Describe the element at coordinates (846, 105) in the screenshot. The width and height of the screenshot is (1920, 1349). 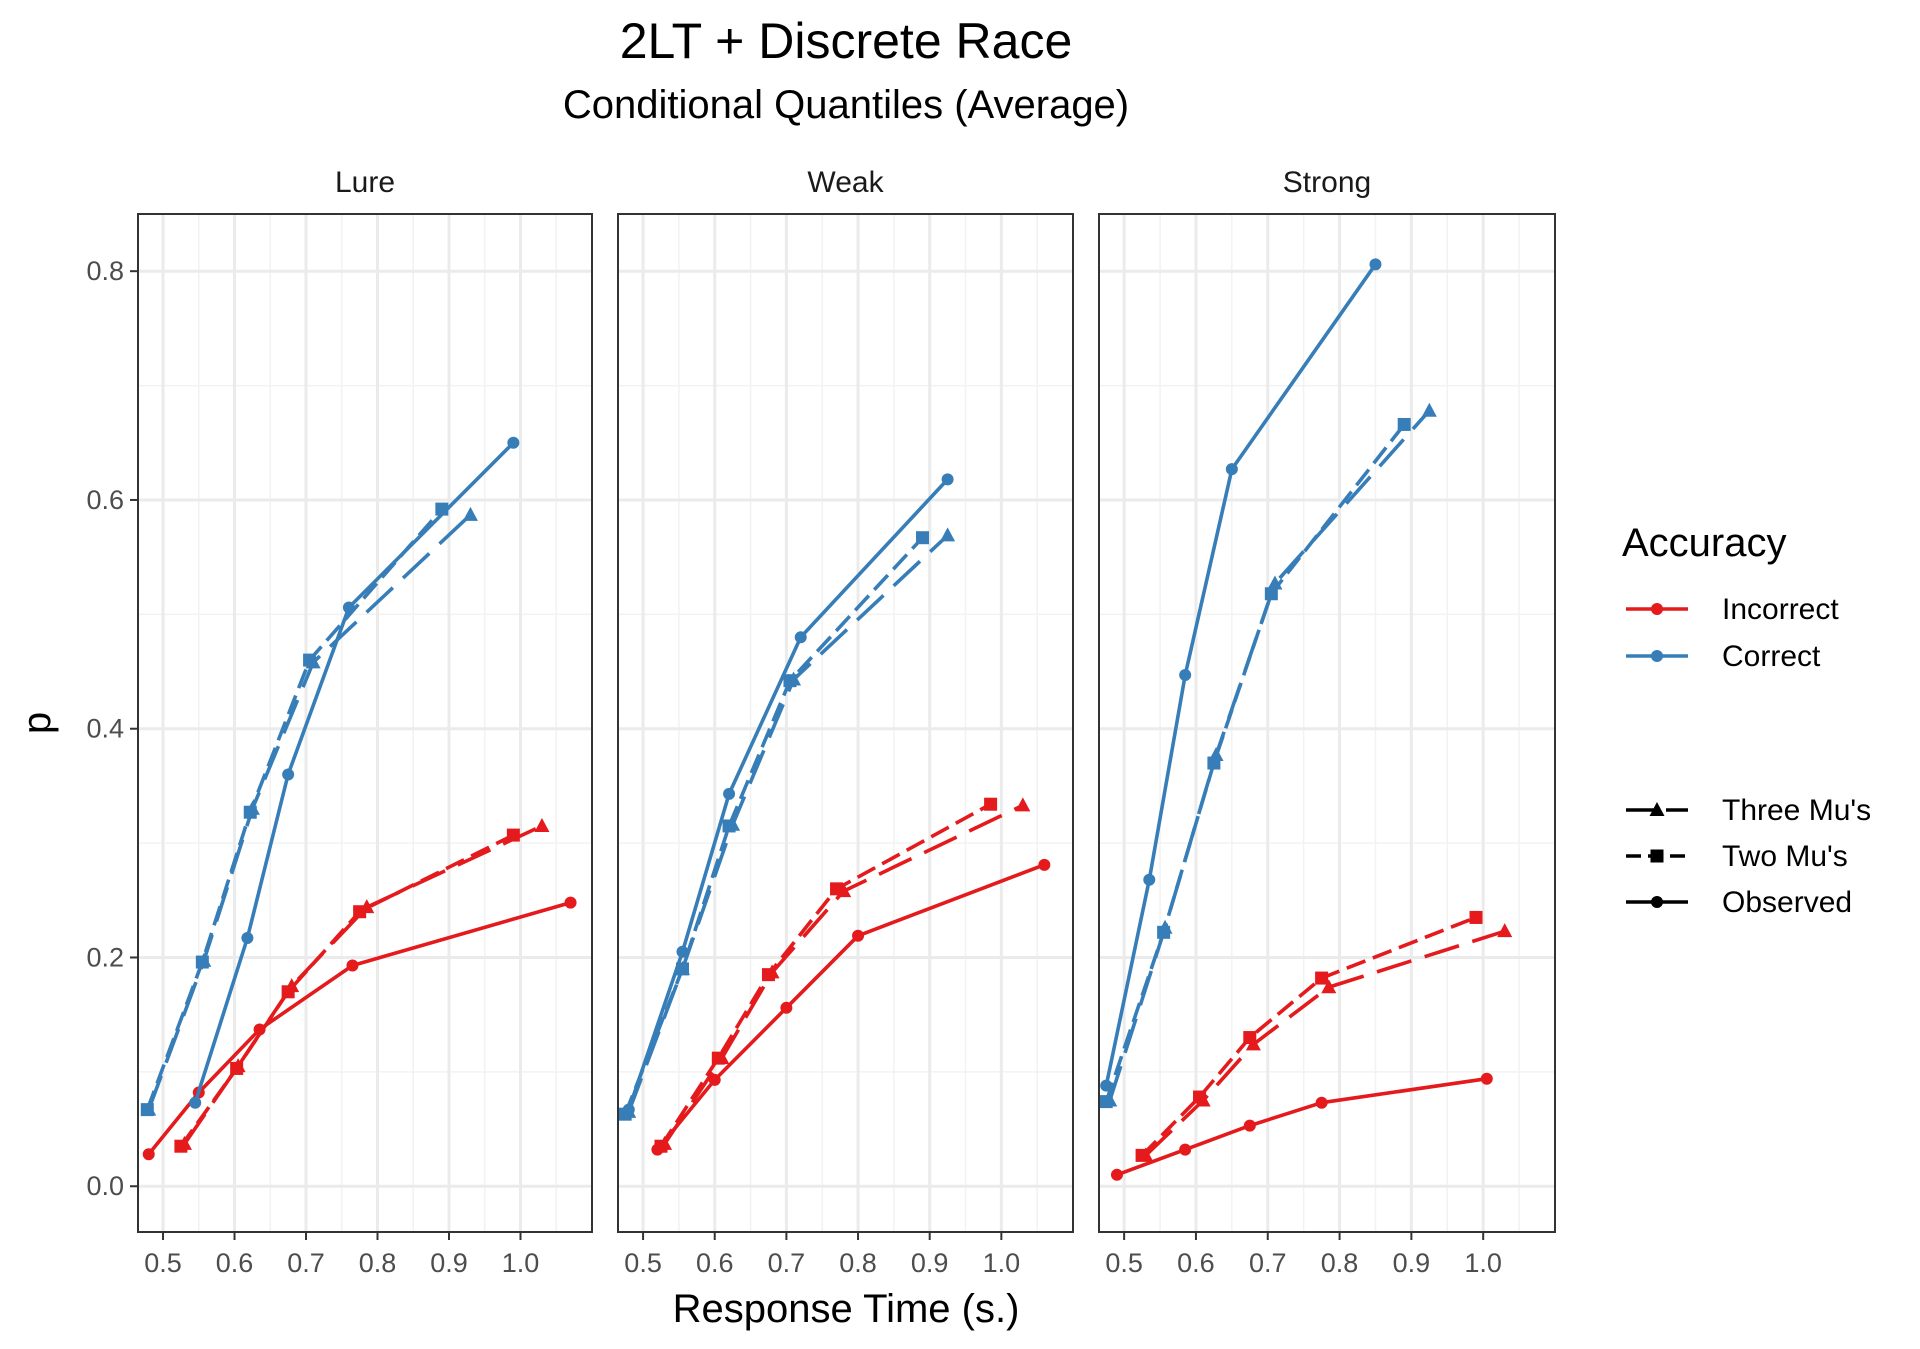
I see `chart-subtitle: Conditional Quantiles (Average)` at that location.